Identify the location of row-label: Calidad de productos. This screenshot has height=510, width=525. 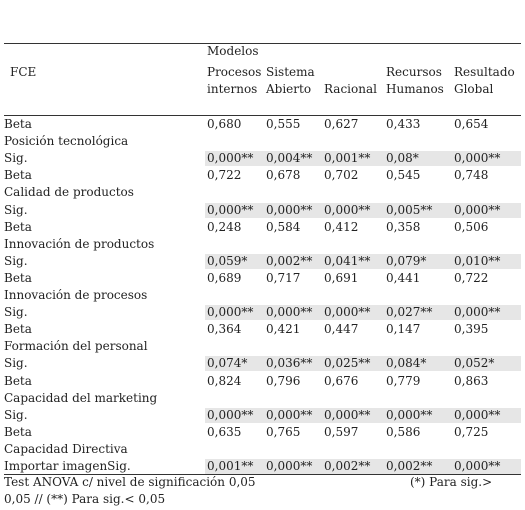
(69, 192).